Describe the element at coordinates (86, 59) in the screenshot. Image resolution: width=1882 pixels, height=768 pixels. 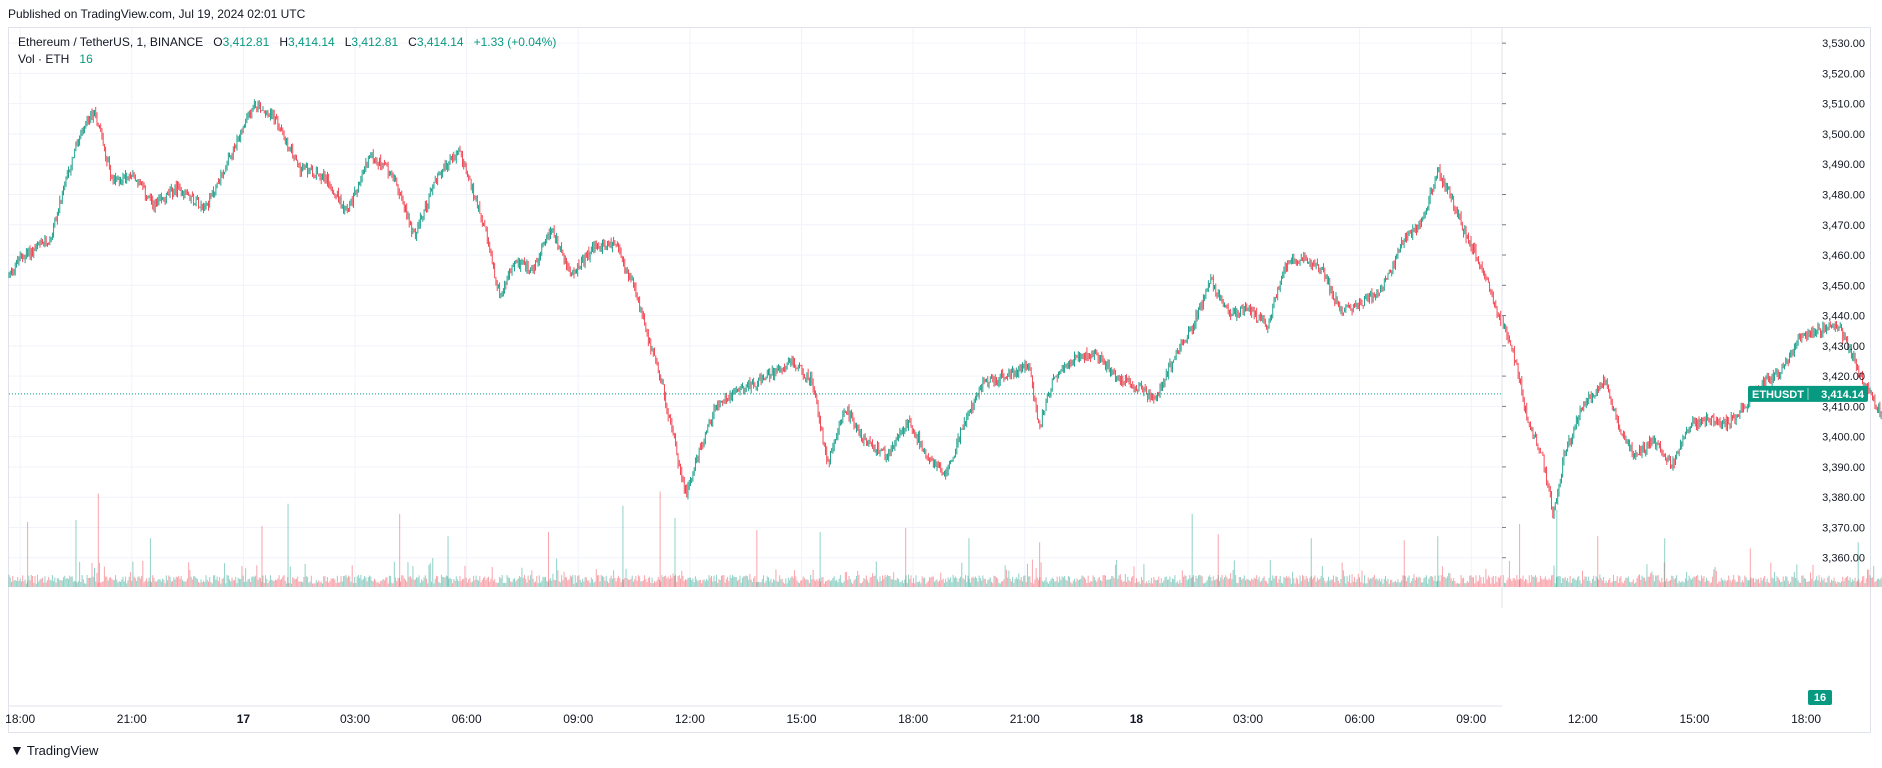
I see `legend-volume: 16` at that location.